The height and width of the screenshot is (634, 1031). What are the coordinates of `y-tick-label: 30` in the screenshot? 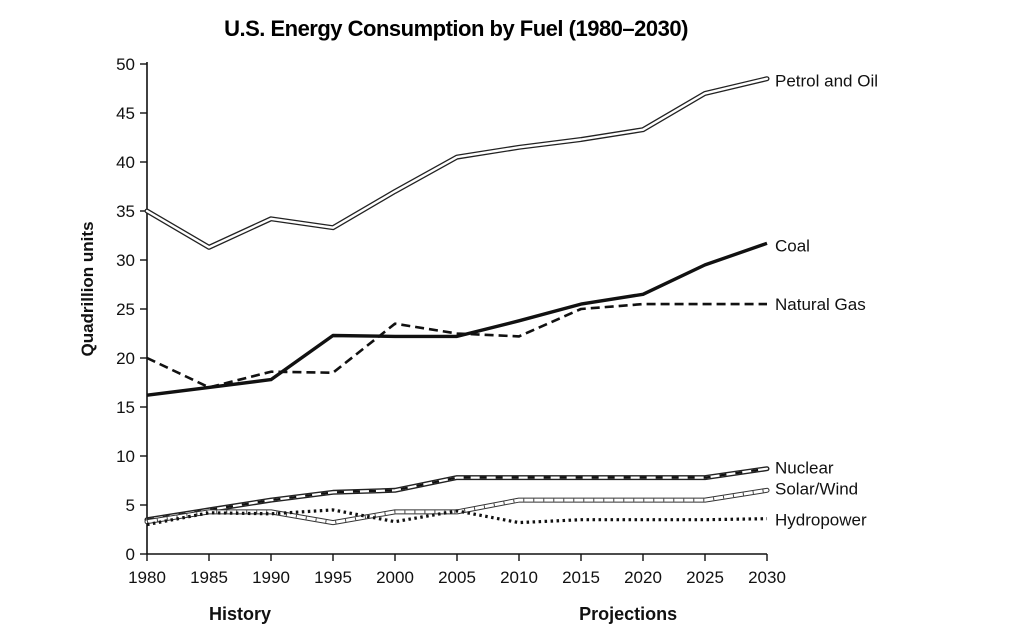 It's located at (125, 260).